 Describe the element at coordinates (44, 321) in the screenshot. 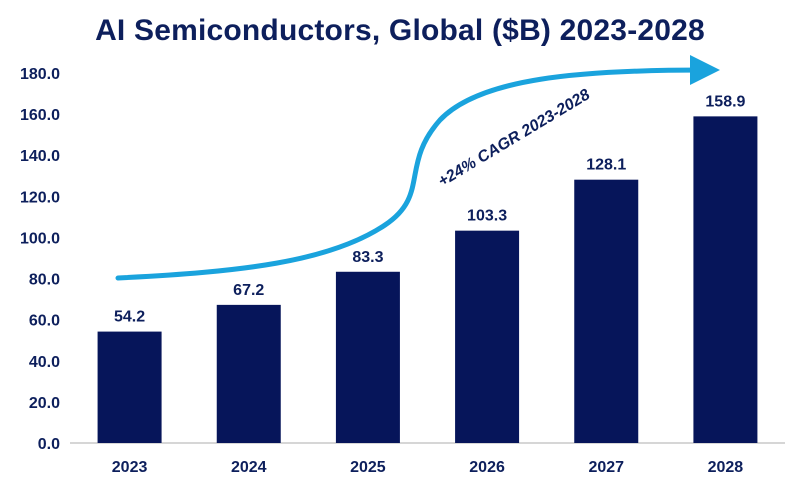

I see `y-tick-label: 60.0` at that location.